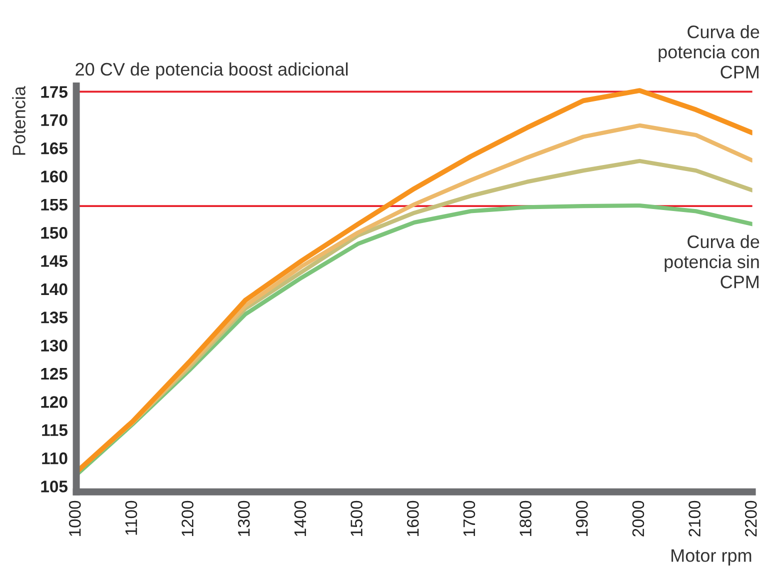 This screenshot has height=566, width=763. What do you see at coordinates (412, 518) in the screenshot?
I see `x-tick-label: 1600` at bounding box center [412, 518].